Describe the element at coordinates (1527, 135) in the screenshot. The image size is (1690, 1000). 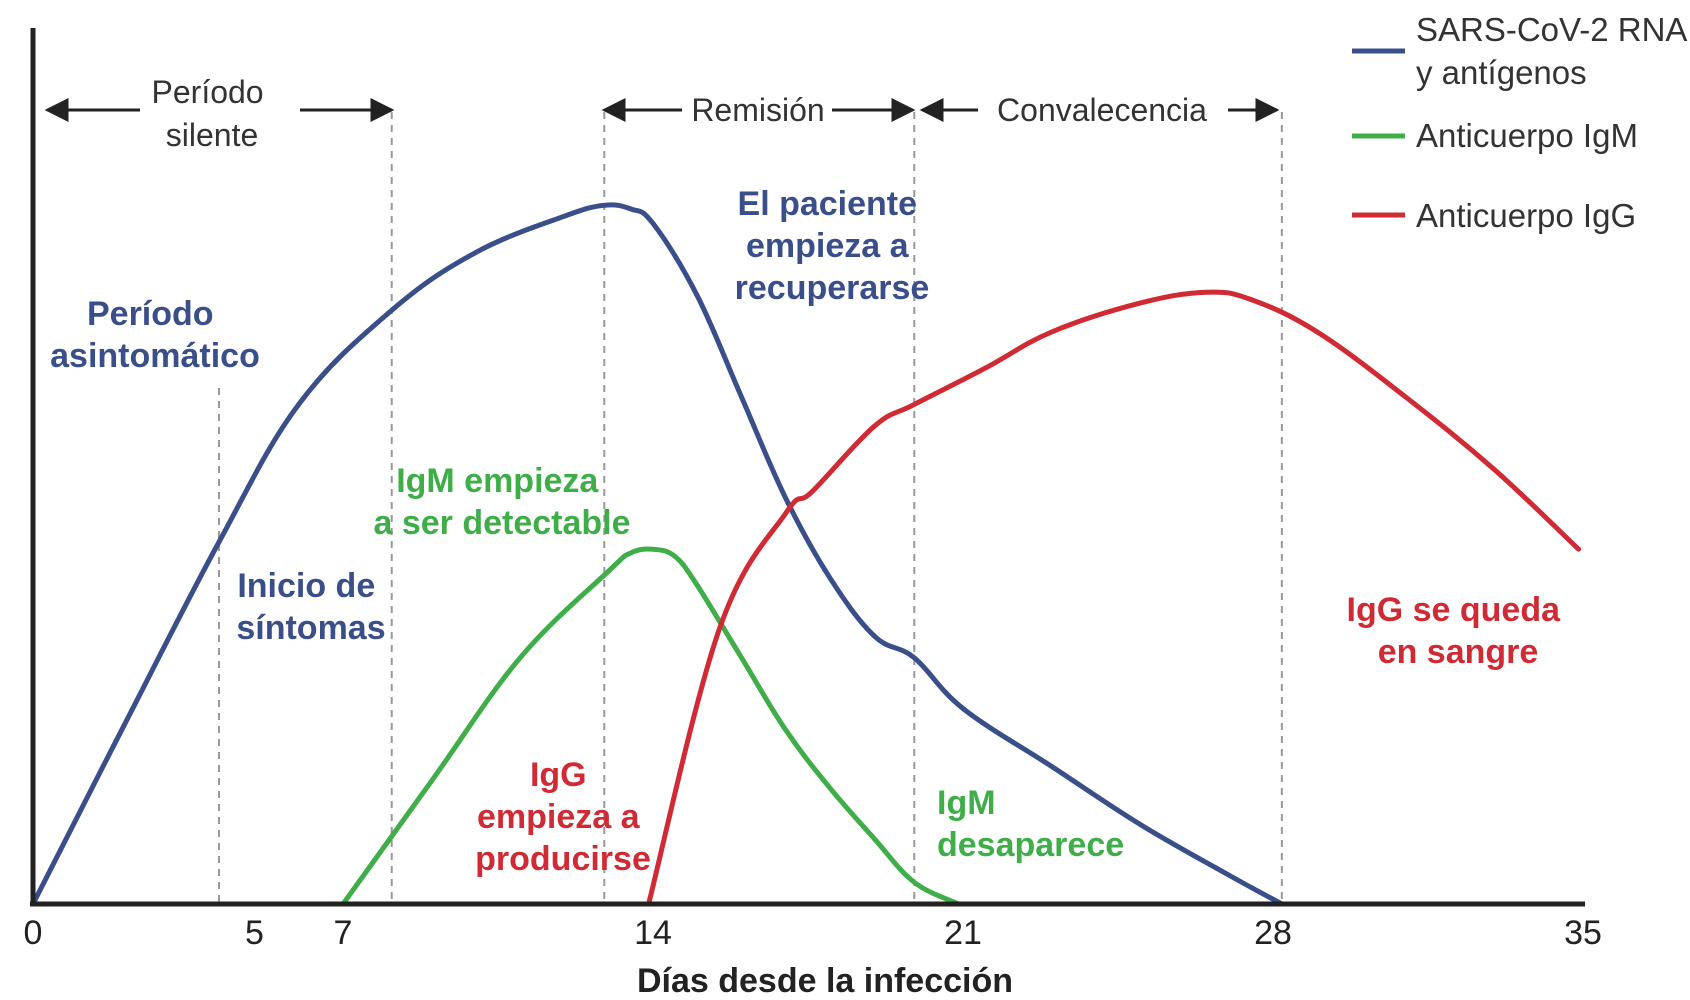
I see `legend-label-igm: Anticuerpo IgM` at that location.